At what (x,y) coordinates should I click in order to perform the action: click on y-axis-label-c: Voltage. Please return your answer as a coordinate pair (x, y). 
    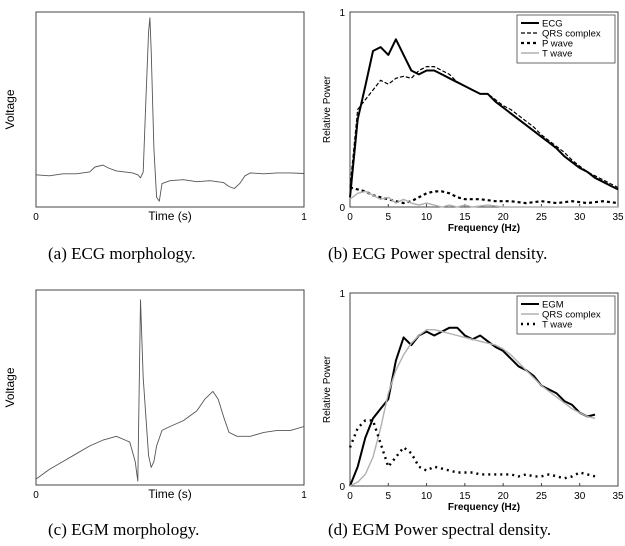
    Looking at the image, I should click on (10, 387).